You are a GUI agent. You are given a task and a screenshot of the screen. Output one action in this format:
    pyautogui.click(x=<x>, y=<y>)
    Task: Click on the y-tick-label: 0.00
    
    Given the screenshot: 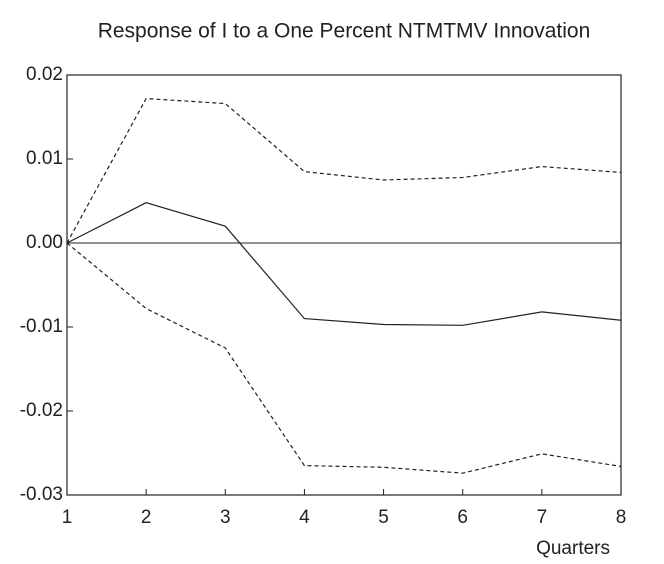 What is the action you would take?
    pyautogui.click(x=44, y=242)
    